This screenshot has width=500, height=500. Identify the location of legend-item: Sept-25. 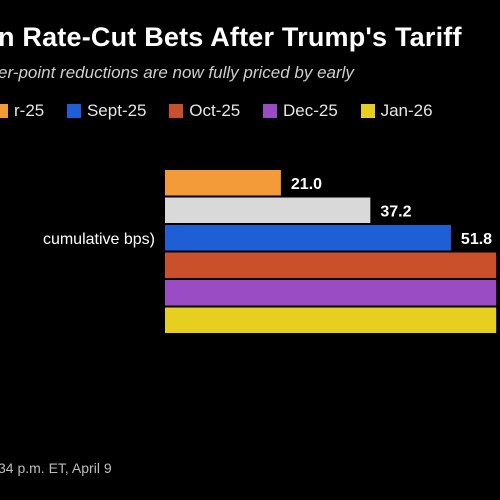
(106, 111).